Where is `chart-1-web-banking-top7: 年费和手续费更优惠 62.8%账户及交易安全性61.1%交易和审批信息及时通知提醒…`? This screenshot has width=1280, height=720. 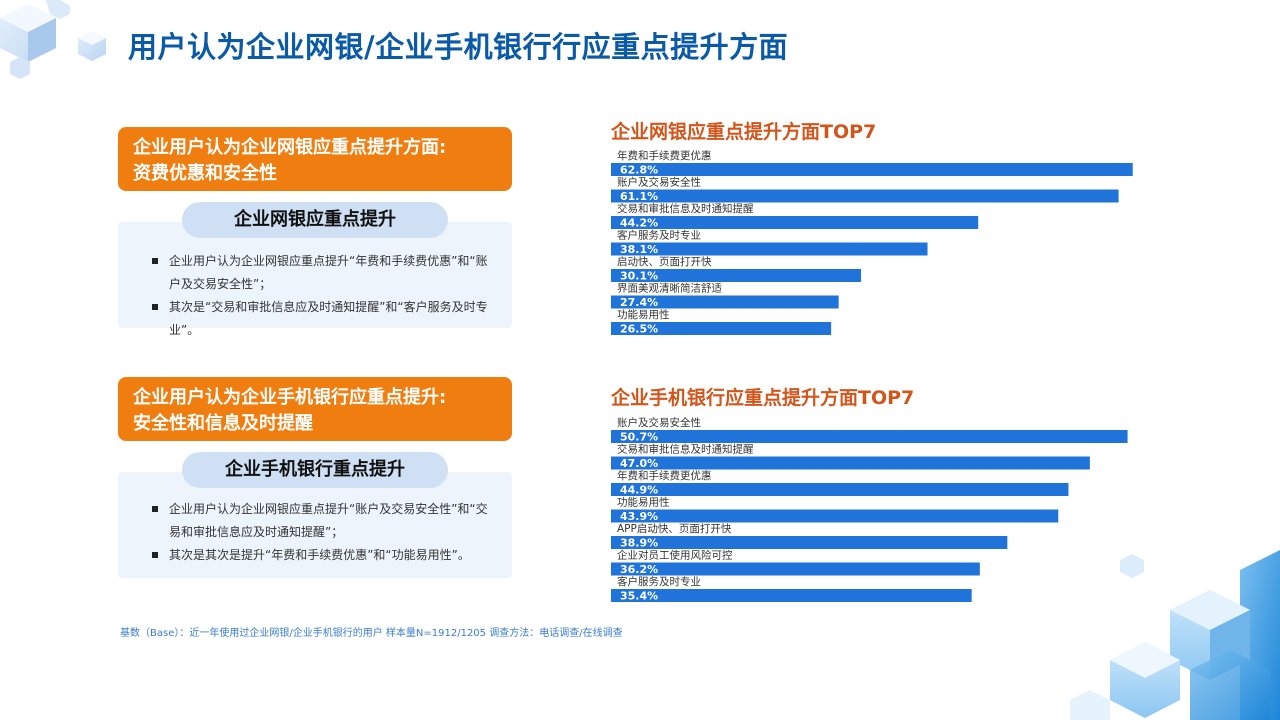 chart-1-web-banking-top7: 年费和手续费更优惠 62.8%账户及交易安全性61.1%交易和审批信息及时通知提醒… is located at coordinates (872, 242).